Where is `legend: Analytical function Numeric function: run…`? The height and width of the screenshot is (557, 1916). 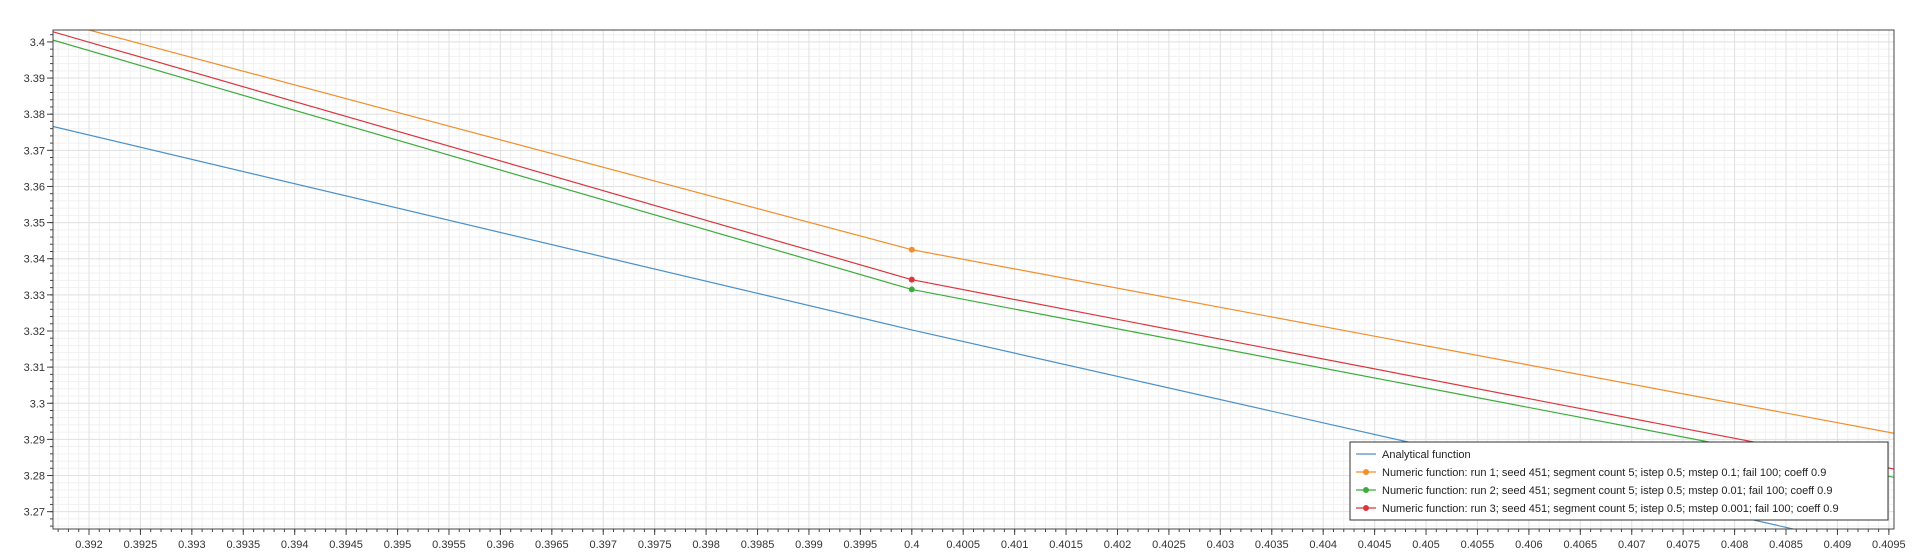 legend: Analytical function Numeric function: run… is located at coordinates (1619, 481).